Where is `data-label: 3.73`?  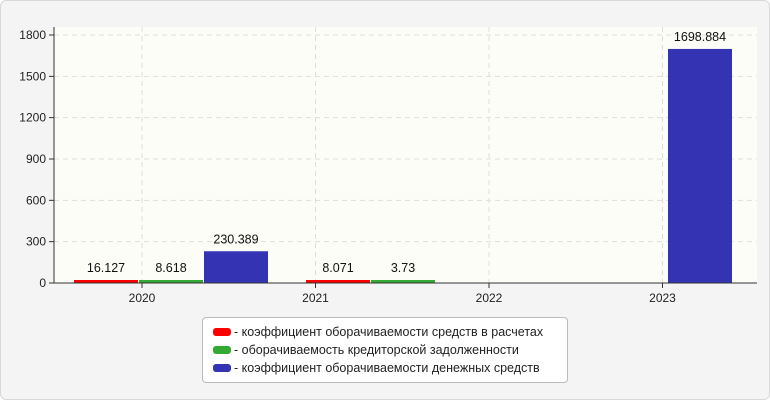 data-label: 3.73 is located at coordinates (403, 268).